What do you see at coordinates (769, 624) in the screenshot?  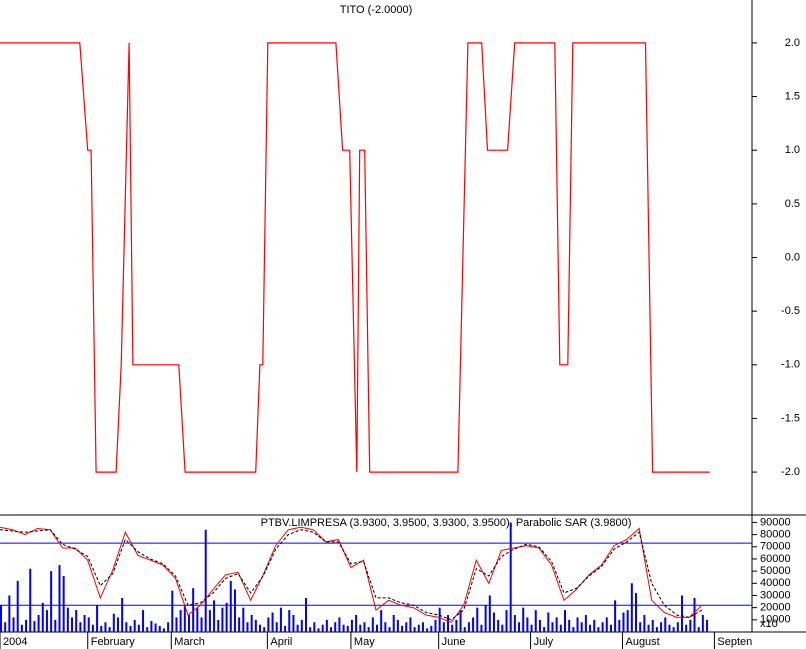 I see `annotation: x10` at bounding box center [769, 624].